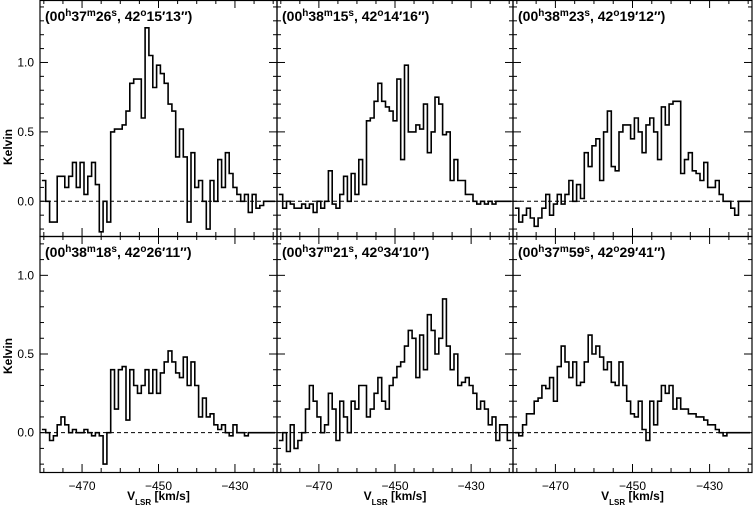 The width and height of the screenshot is (753, 510). Describe the element at coordinates (355, 16) in the screenshot. I see `panel-title: (00h38m15s, 42o14′16″)` at that location.